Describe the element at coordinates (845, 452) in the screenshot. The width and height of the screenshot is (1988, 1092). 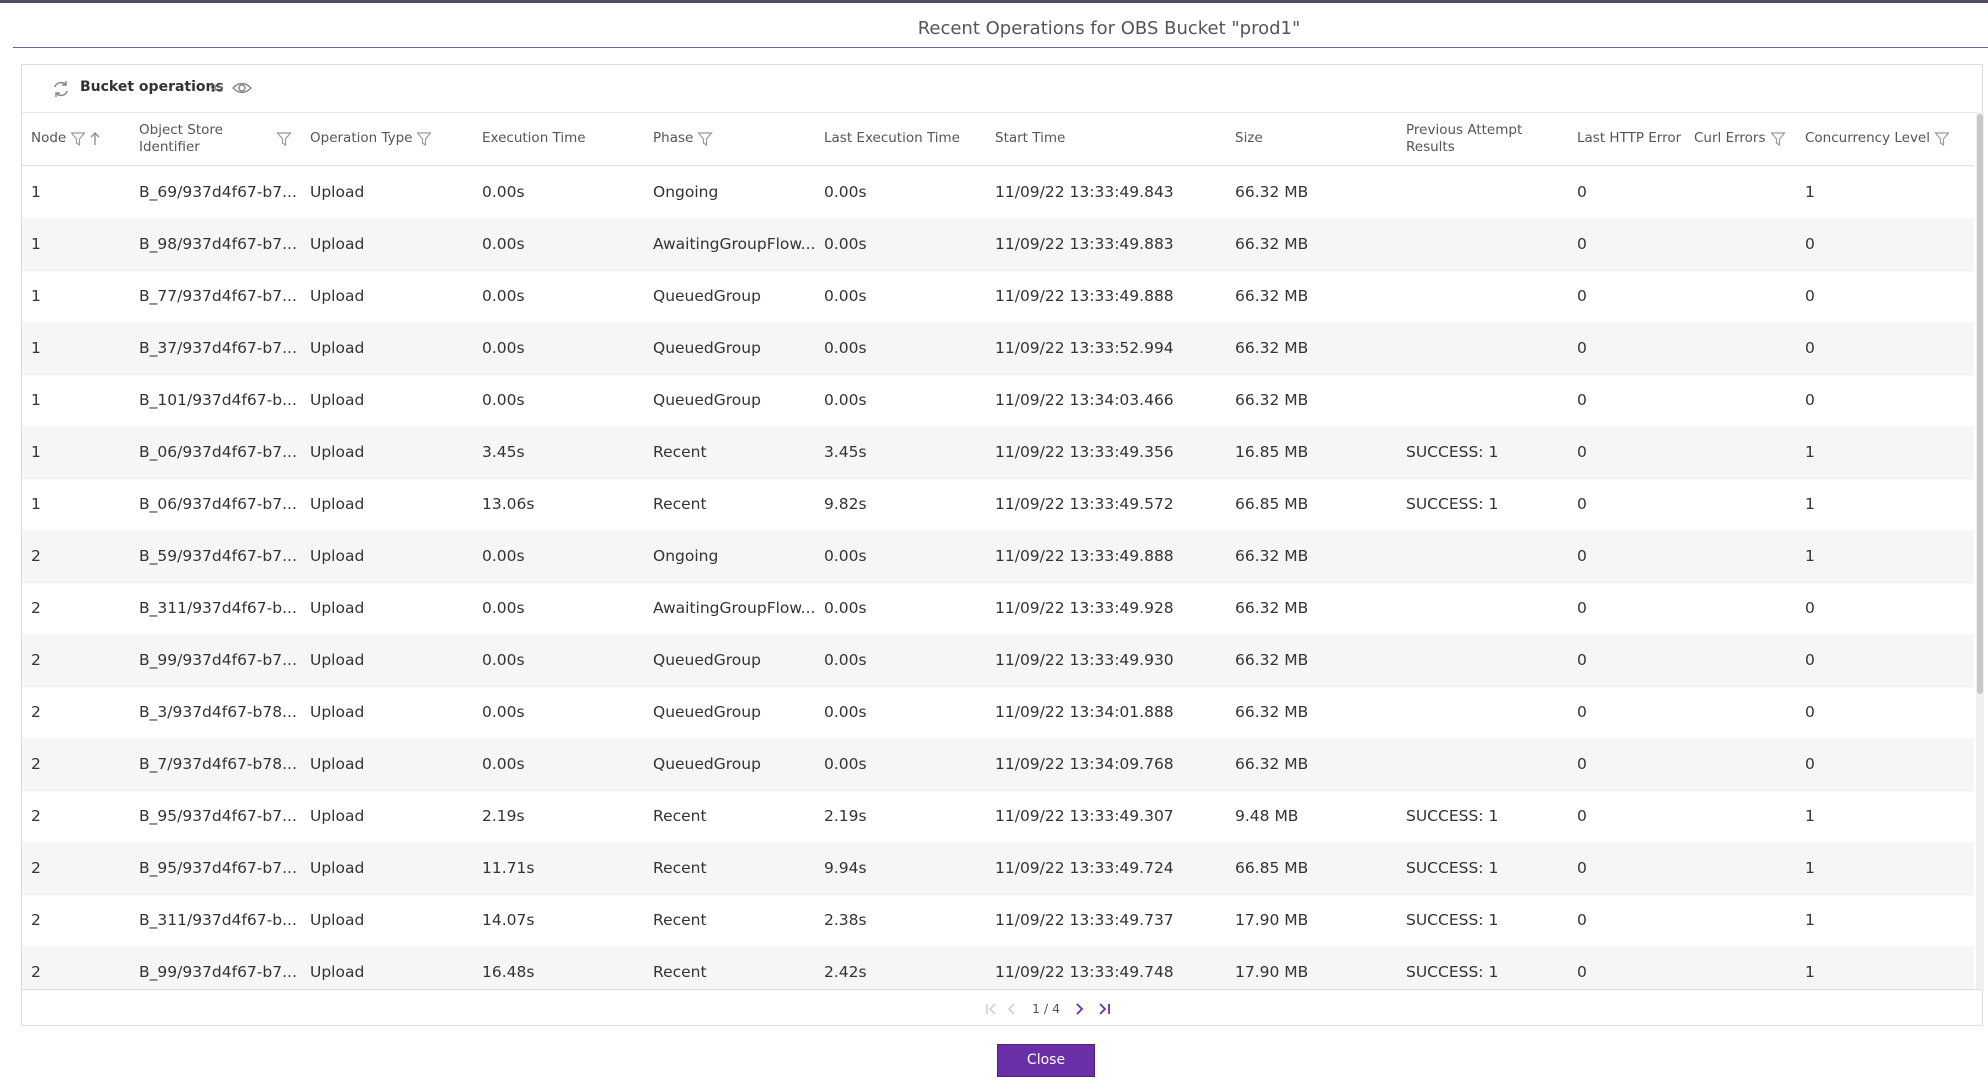
I see `table-cell: 3.45s` at that location.